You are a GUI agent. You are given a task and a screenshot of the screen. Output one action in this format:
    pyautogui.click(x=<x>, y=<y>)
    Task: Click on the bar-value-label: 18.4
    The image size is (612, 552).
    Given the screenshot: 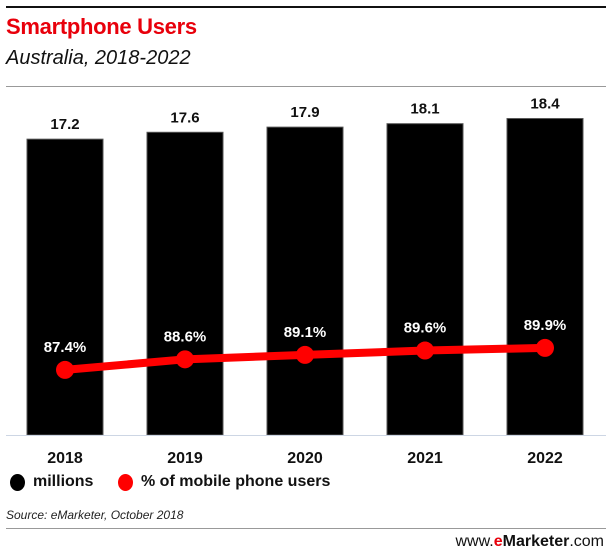 What is the action you would take?
    pyautogui.click(x=545, y=104)
    